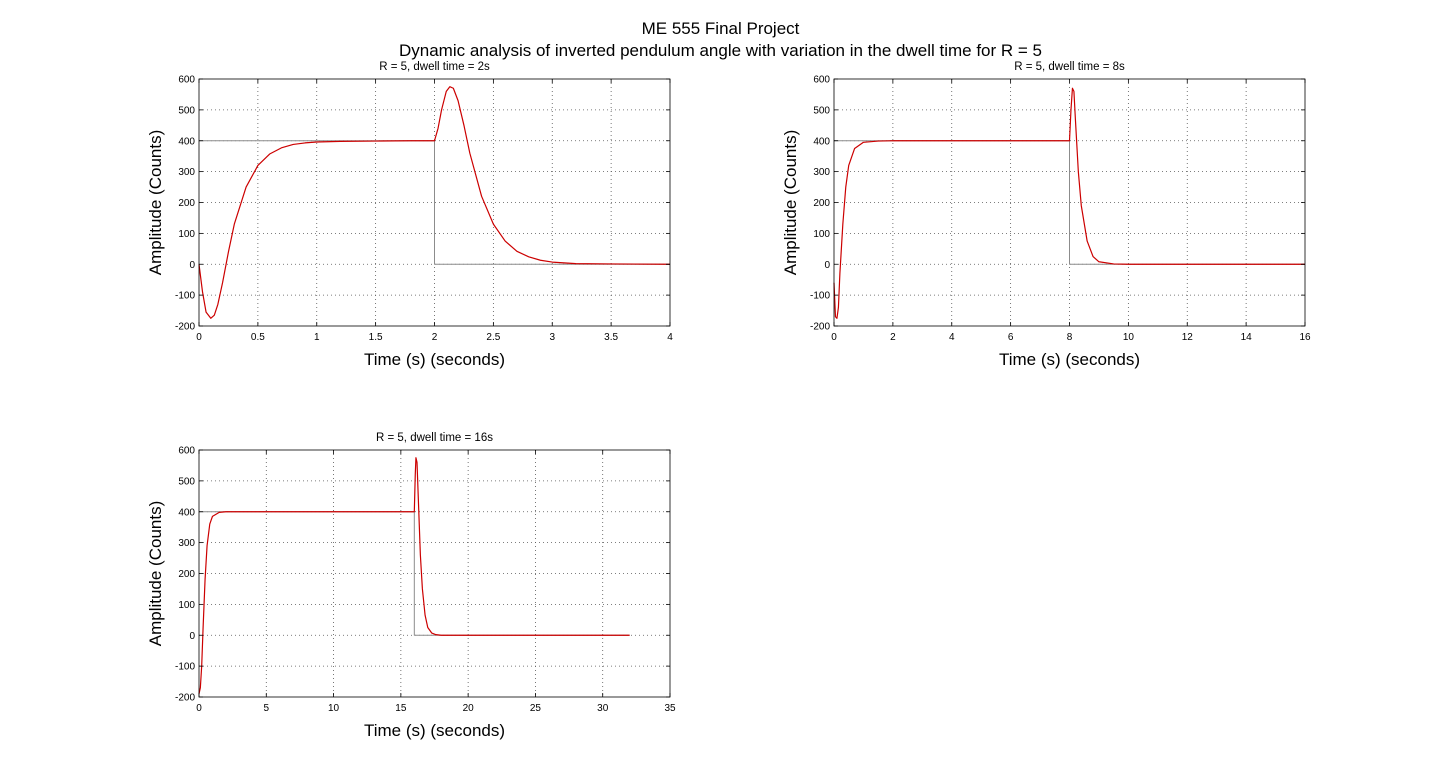 This screenshot has width=1441, height=783. I want to click on panel-title: R = 5, dwell time = 8s, so click(1069, 67).